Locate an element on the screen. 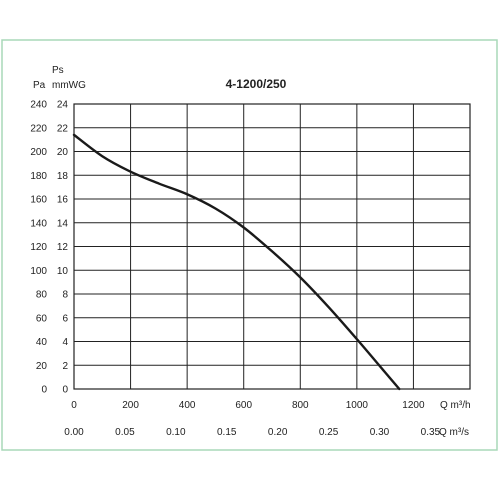 Image resolution: width=500 pixels, height=500 pixels. y-tick-label-pa: 240 is located at coordinates (38, 105).